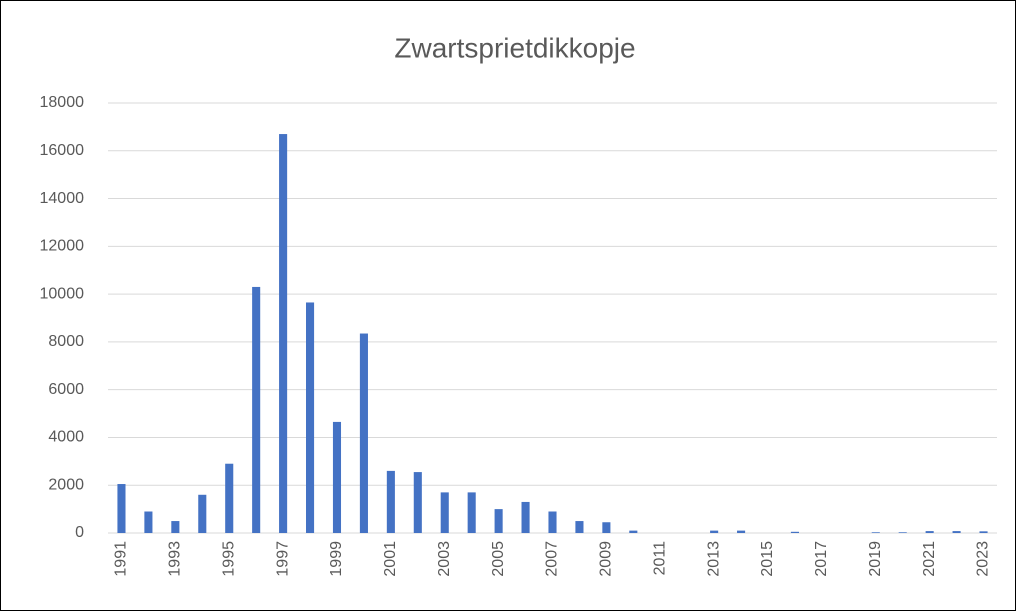  What do you see at coordinates (175, 559) in the screenshot?
I see `x-tick-label: 1993` at bounding box center [175, 559].